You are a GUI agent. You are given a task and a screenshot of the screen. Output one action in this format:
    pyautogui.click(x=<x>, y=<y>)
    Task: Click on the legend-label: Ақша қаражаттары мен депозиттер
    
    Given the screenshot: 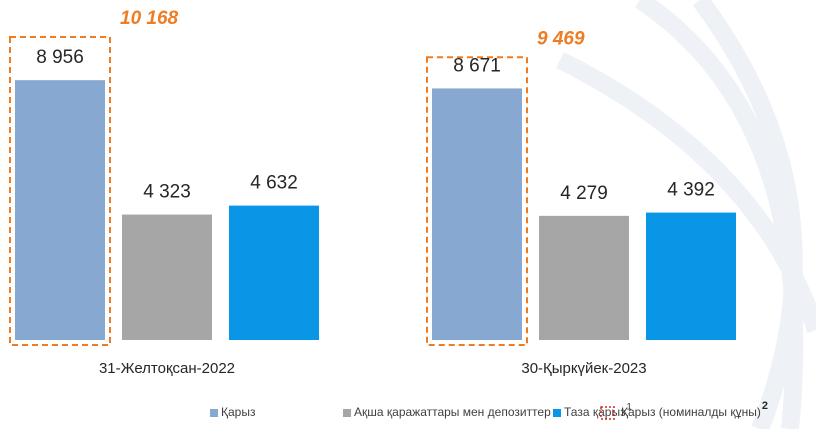 What is the action you would take?
    pyautogui.click(x=452, y=412)
    